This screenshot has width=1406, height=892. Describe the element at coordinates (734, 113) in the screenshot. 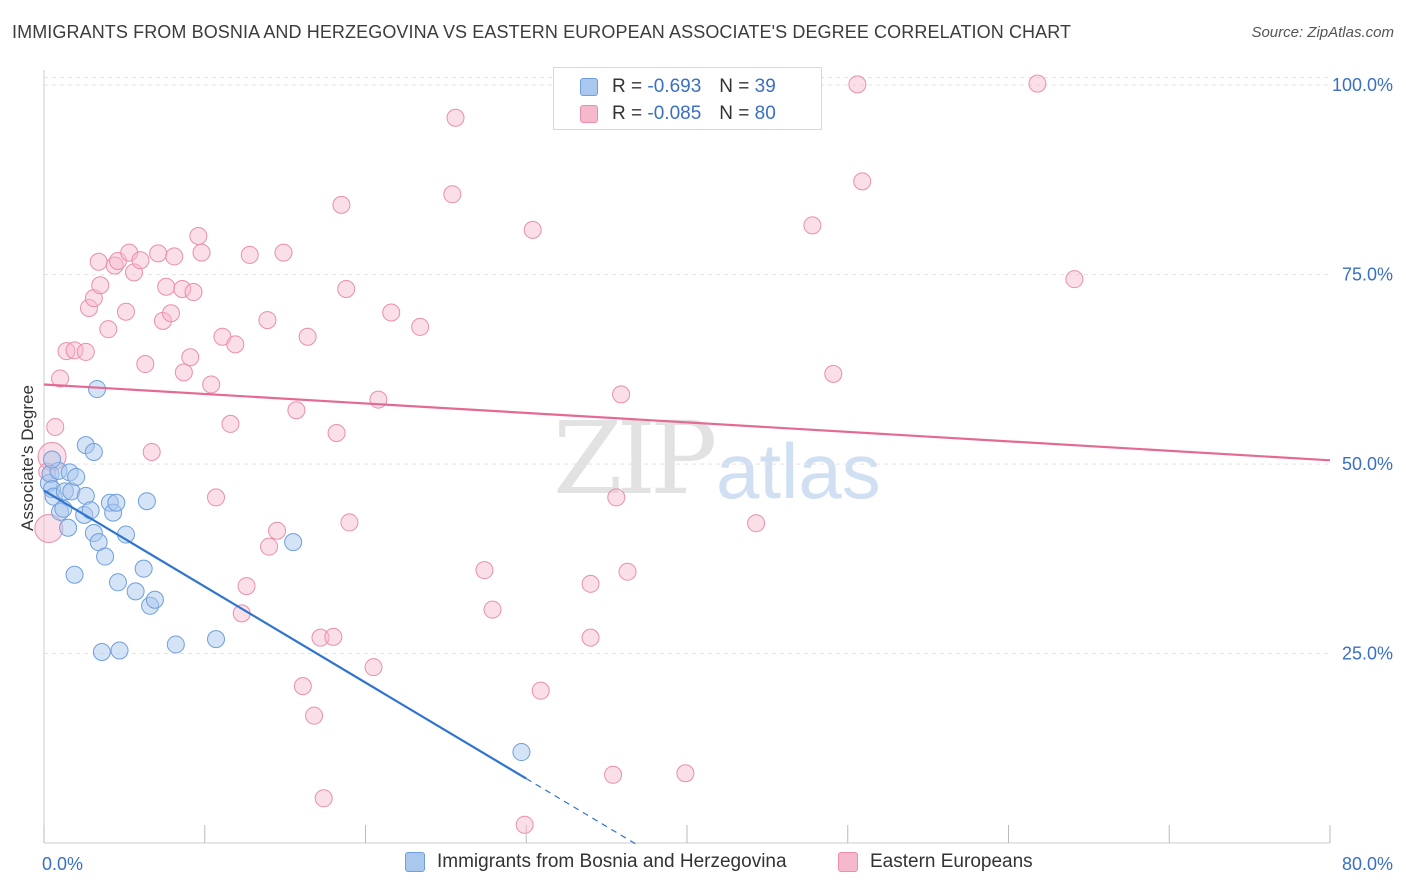

I see `legend-n-label: N =` at that location.